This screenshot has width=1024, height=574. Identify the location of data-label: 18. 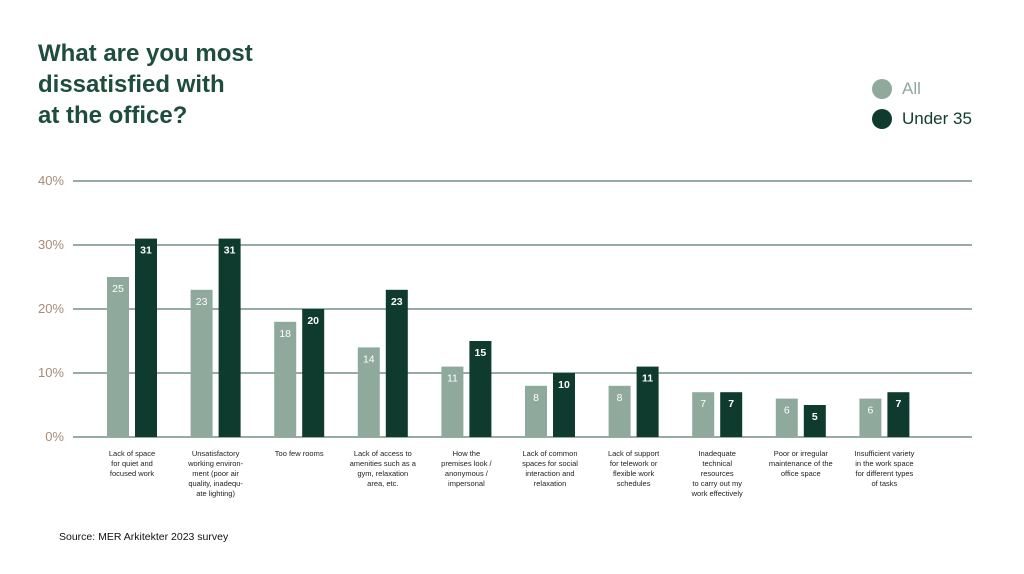
(285, 334).